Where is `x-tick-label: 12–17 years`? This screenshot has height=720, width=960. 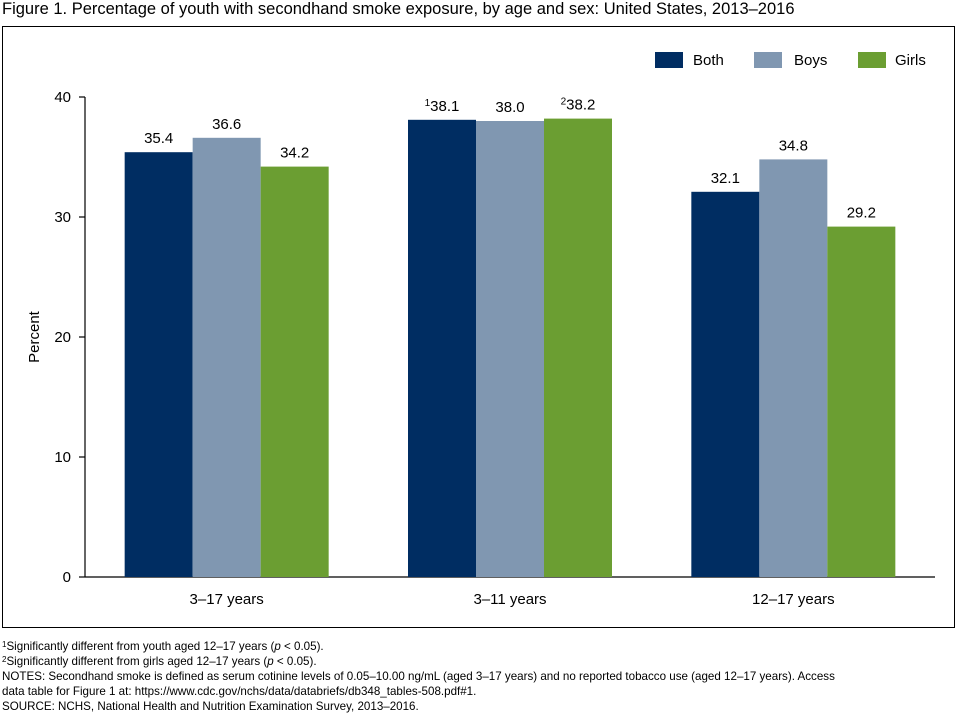 x-tick-label: 12–17 years is located at coordinates (793, 599).